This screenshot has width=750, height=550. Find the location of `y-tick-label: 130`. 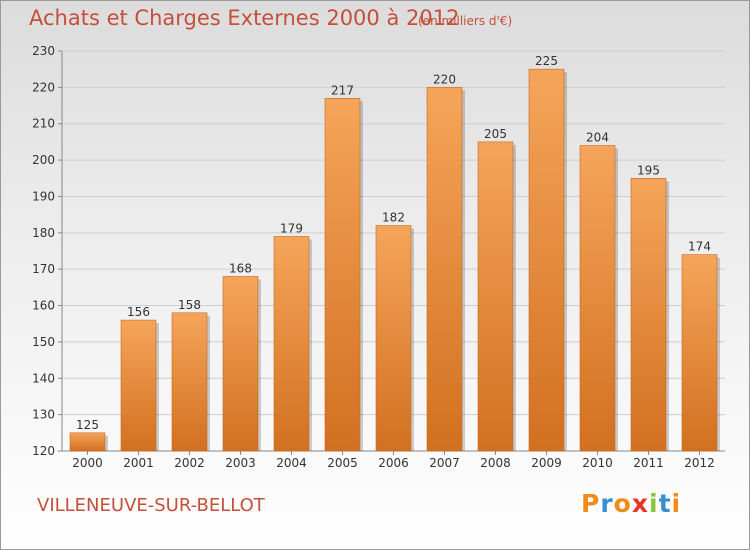

y-tick-label: 130 is located at coordinates (43, 415).